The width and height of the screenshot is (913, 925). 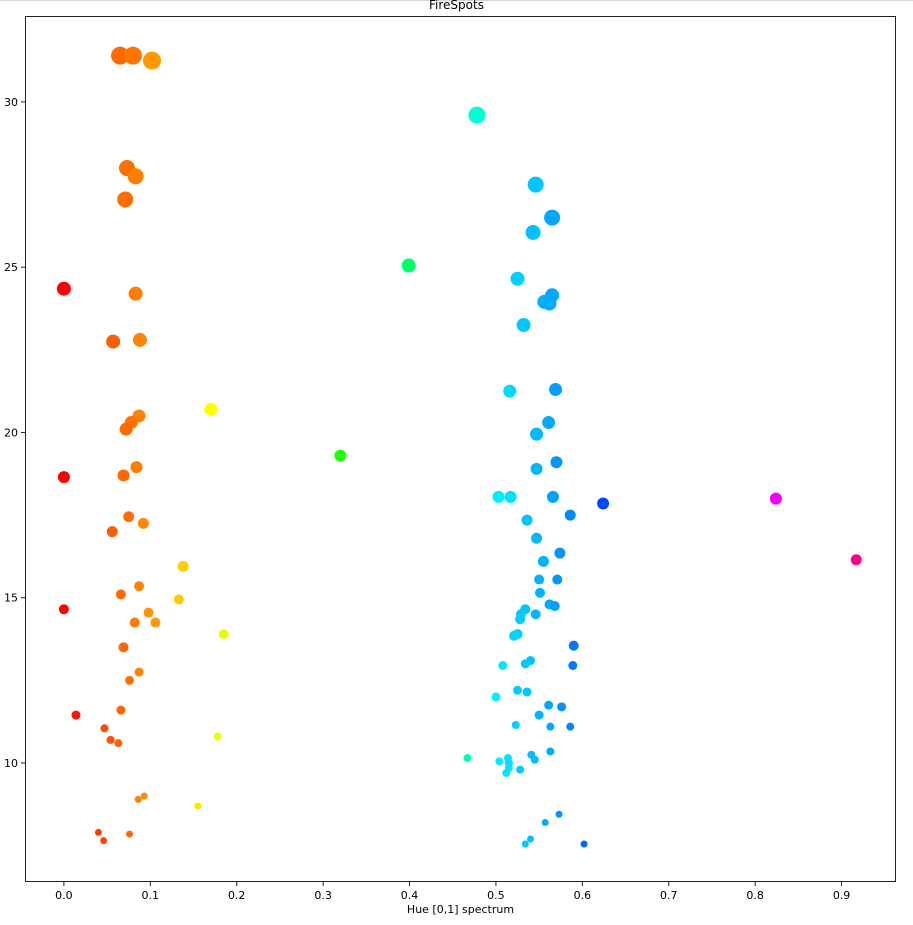 What do you see at coordinates (11, 267) in the screenshot?
I see `y-tick-label: 25` at bounding box center [11, 267].